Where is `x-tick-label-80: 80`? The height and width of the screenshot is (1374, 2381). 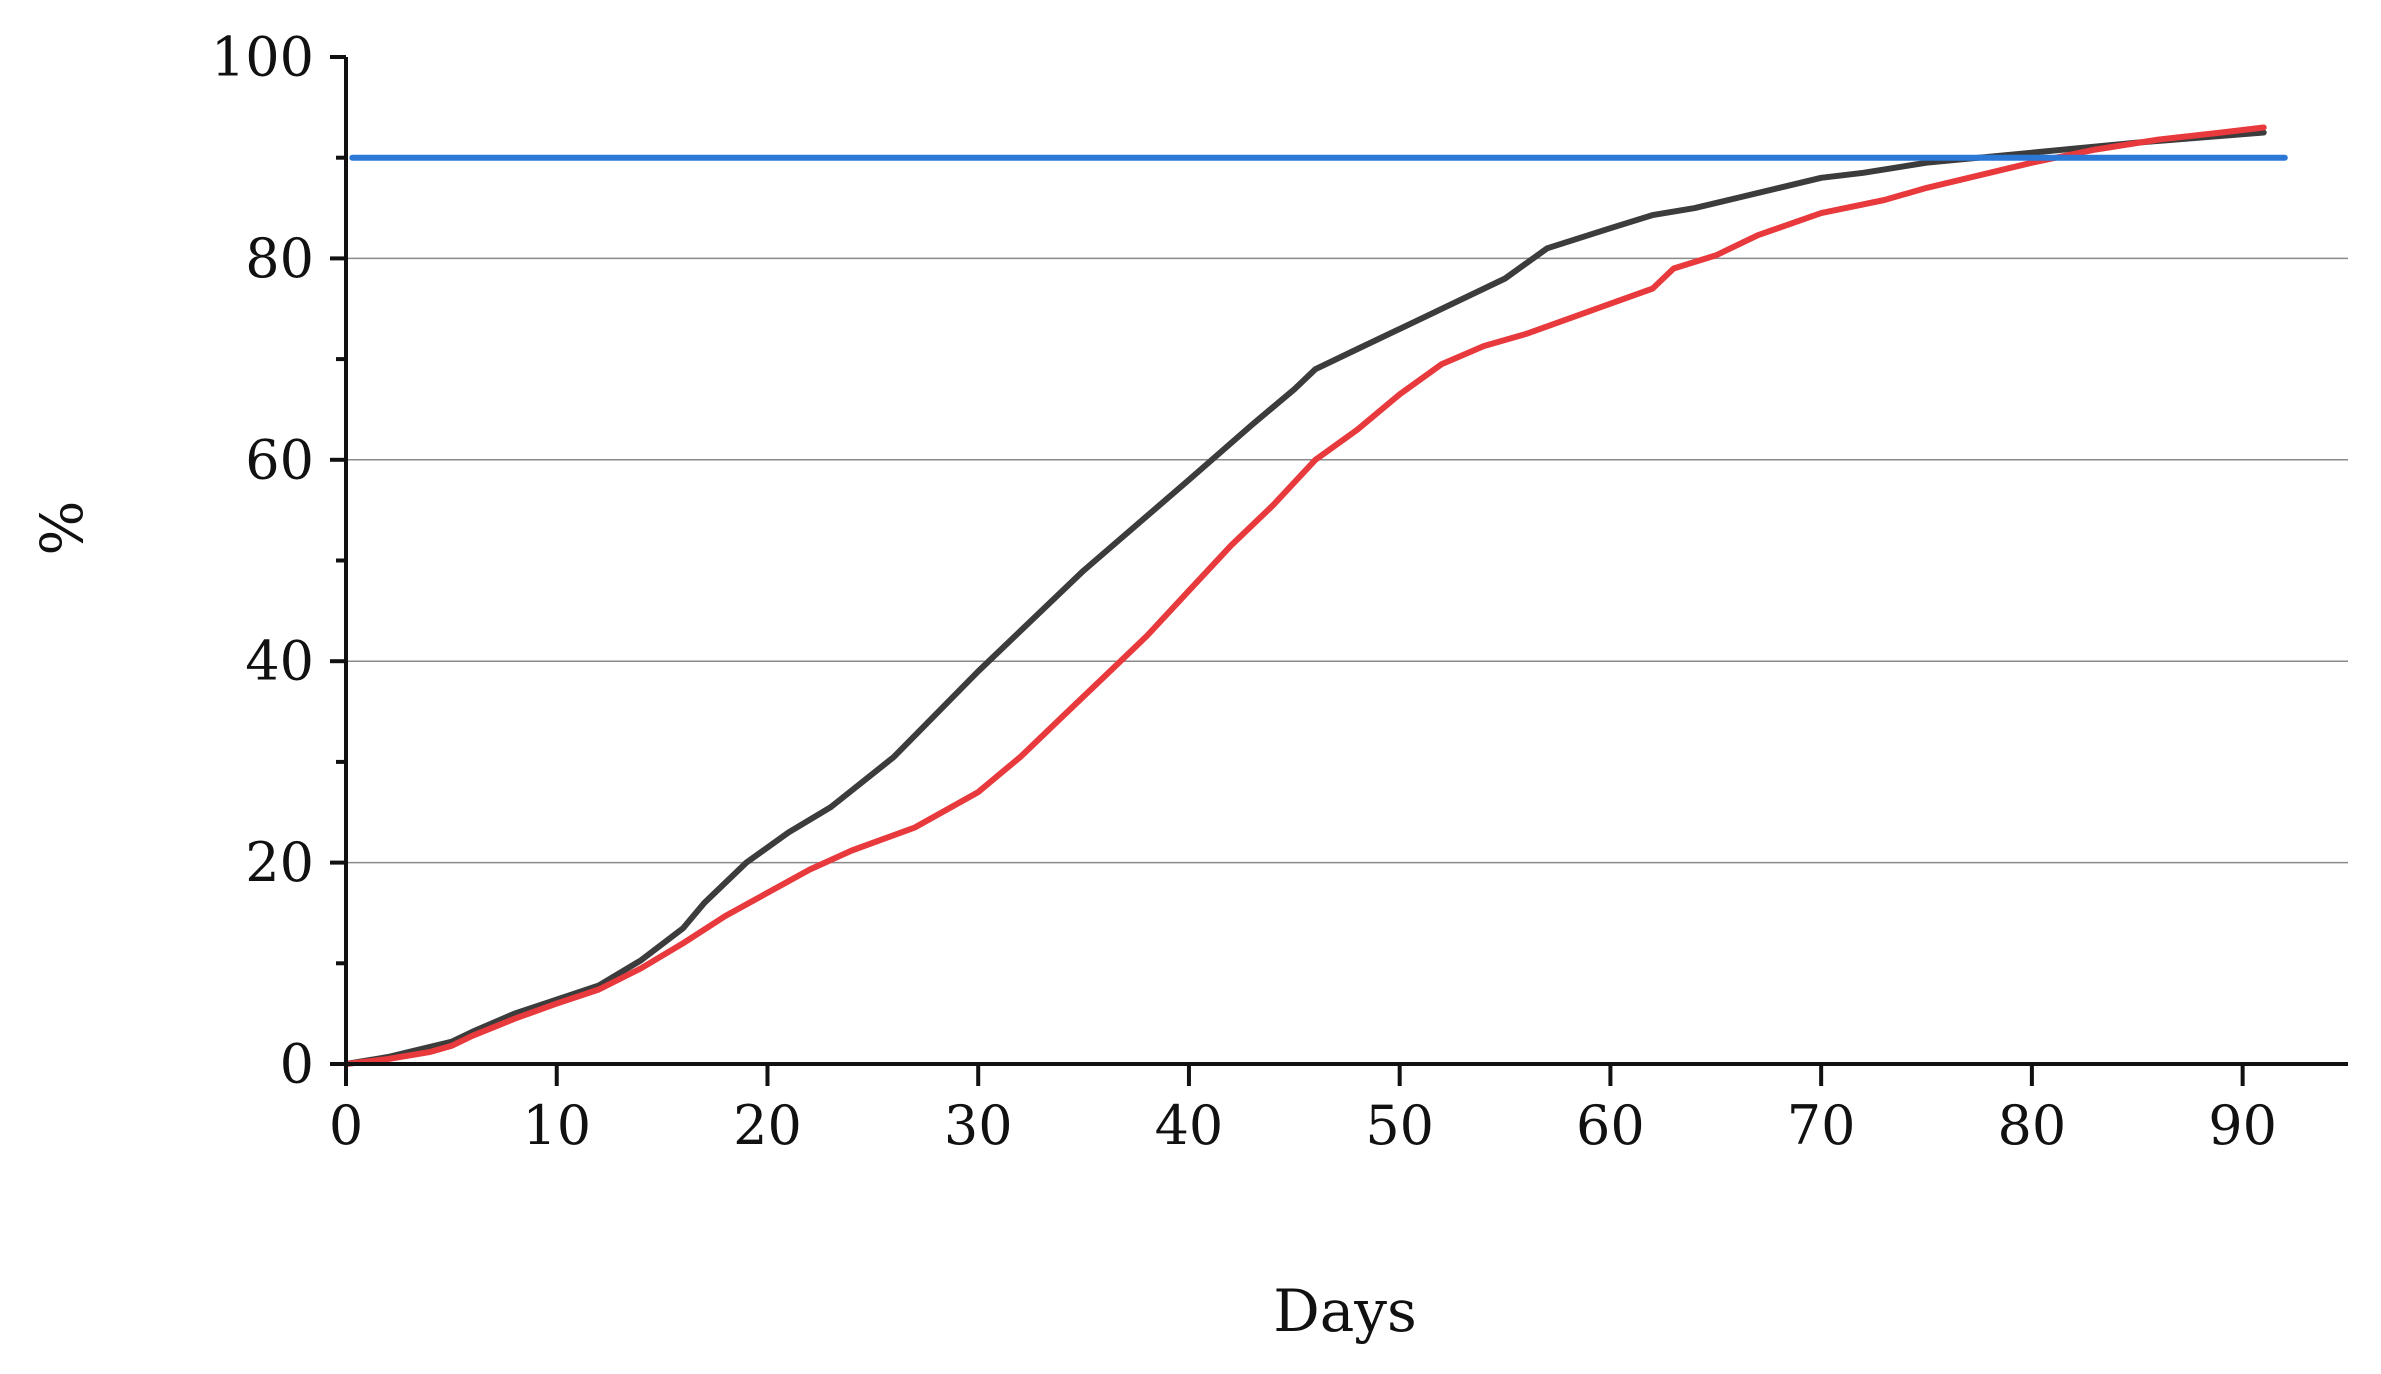 x-tick-label-80: 80 is located at coordinates (2032, 1125).